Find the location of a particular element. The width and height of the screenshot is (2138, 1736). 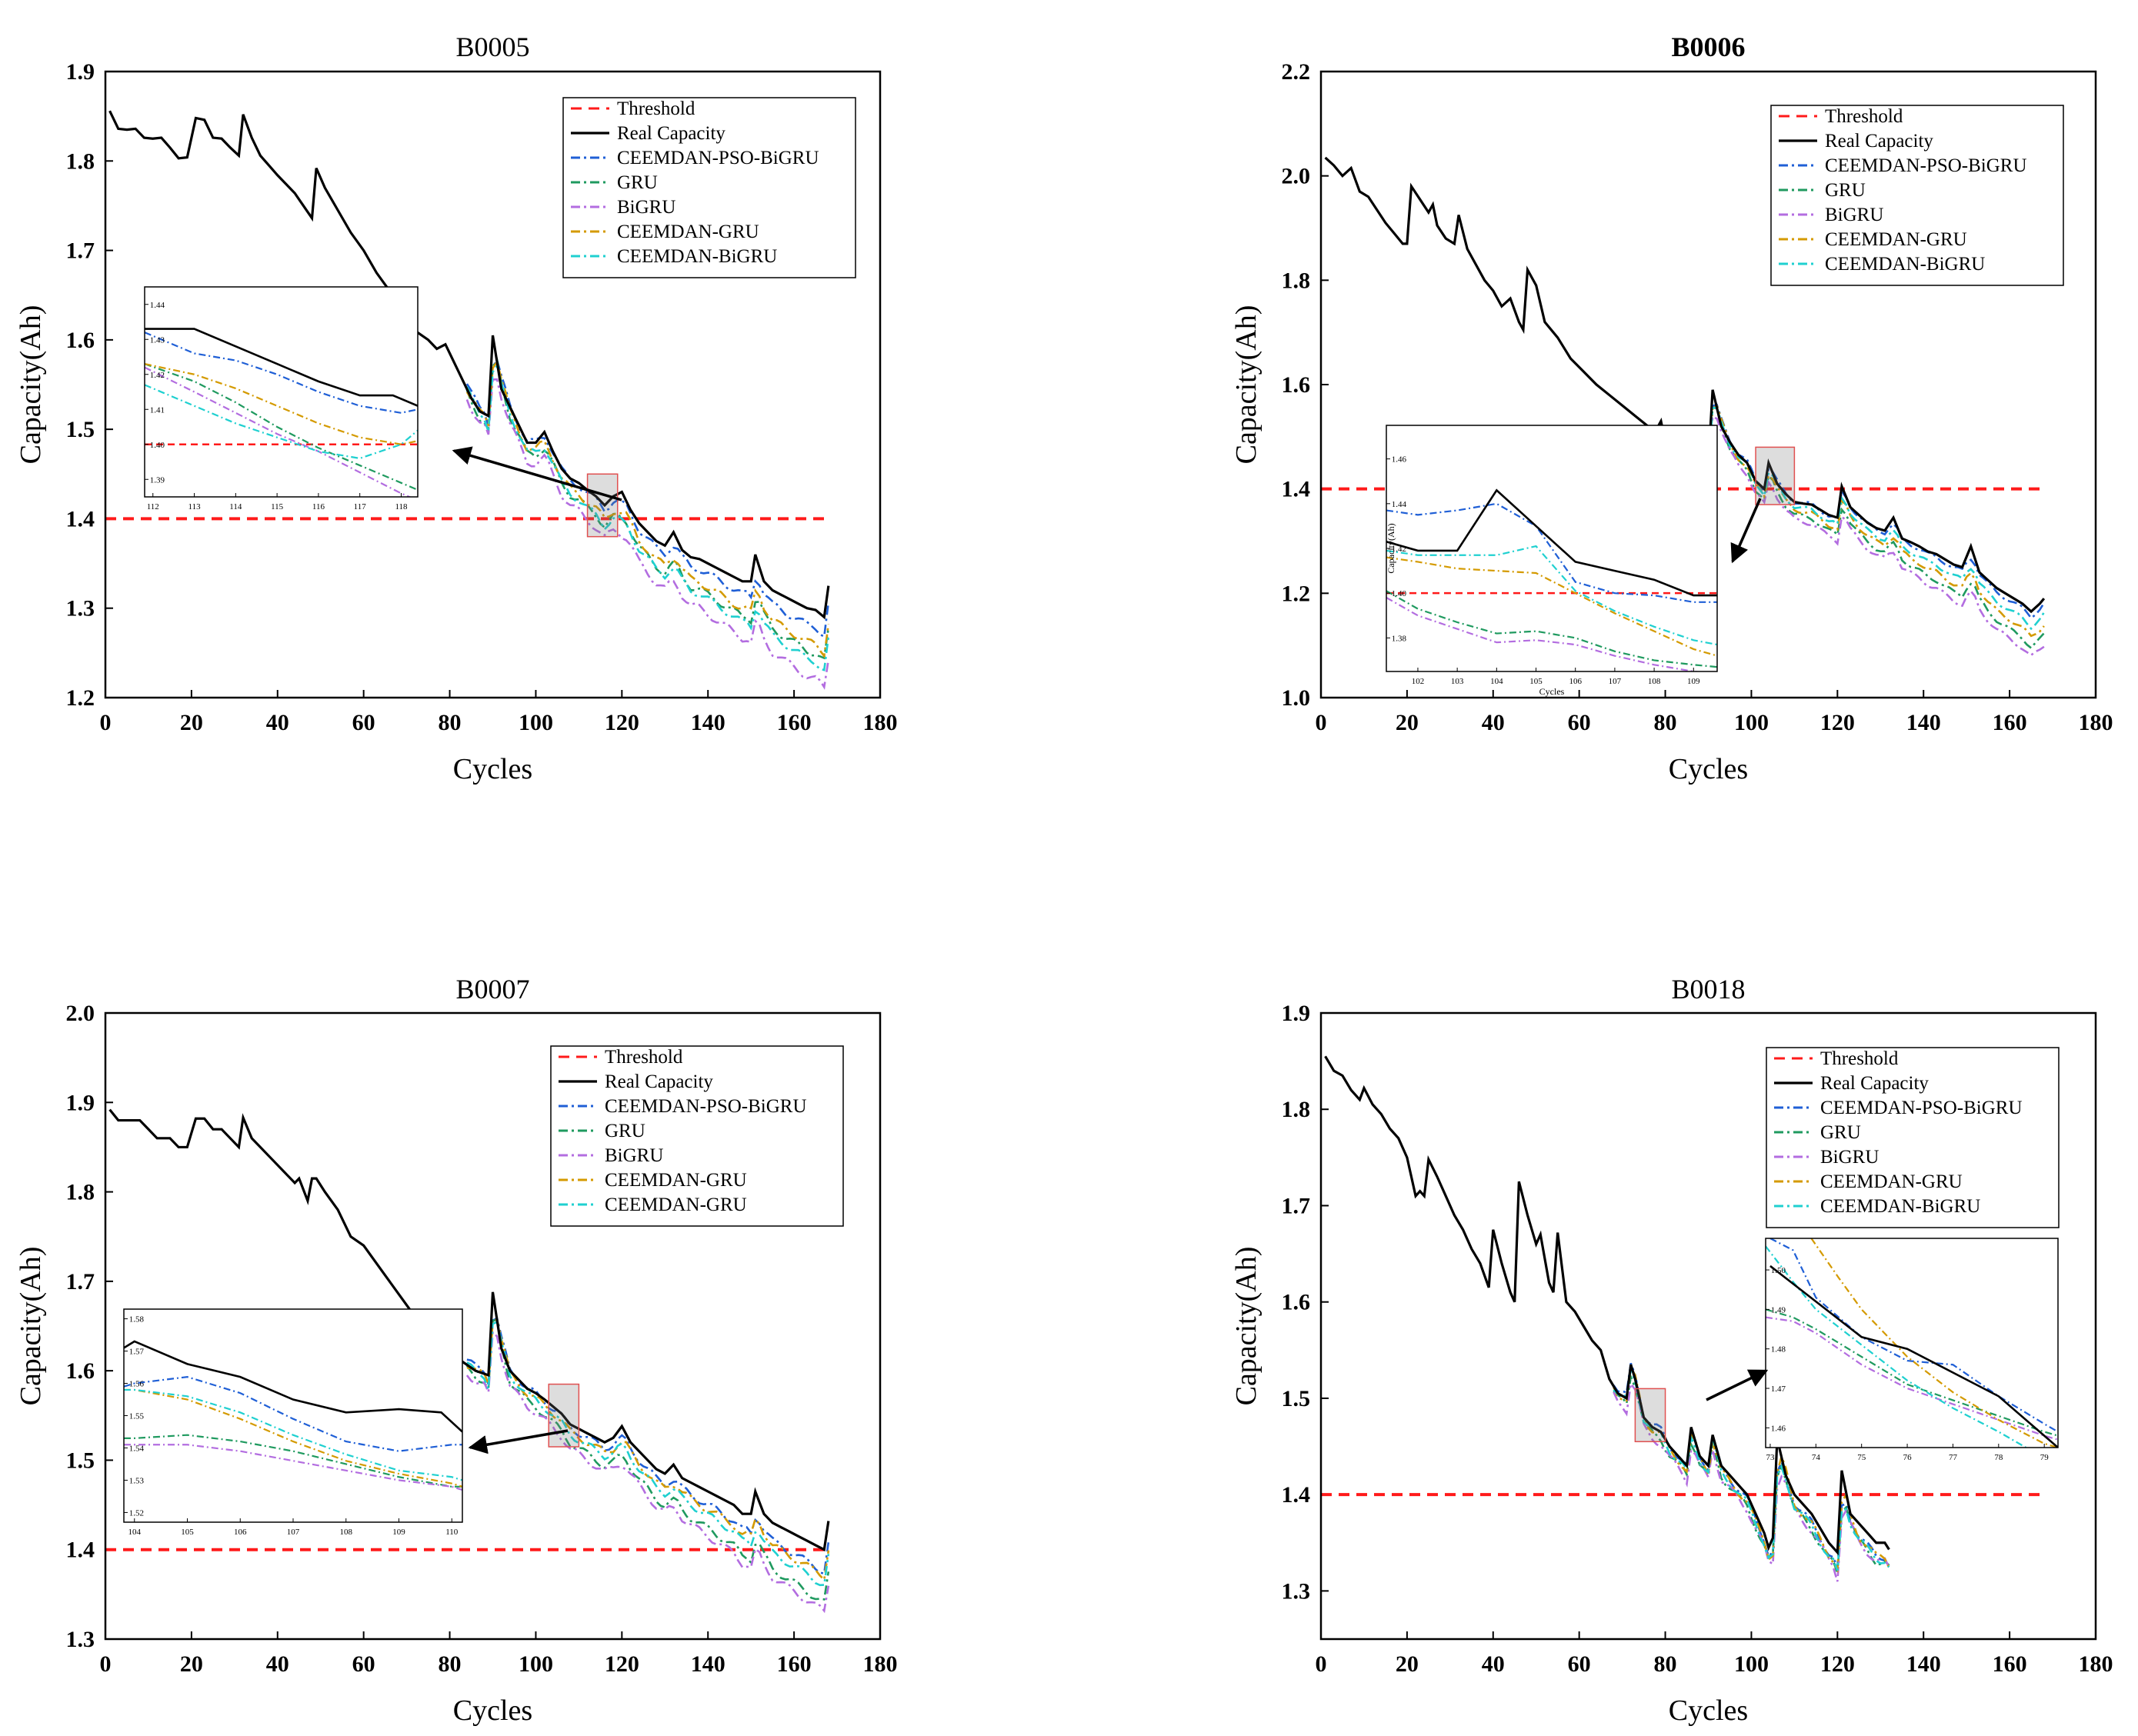

inset-x-tick-label: 104 is located at coordinates (1496, 681).